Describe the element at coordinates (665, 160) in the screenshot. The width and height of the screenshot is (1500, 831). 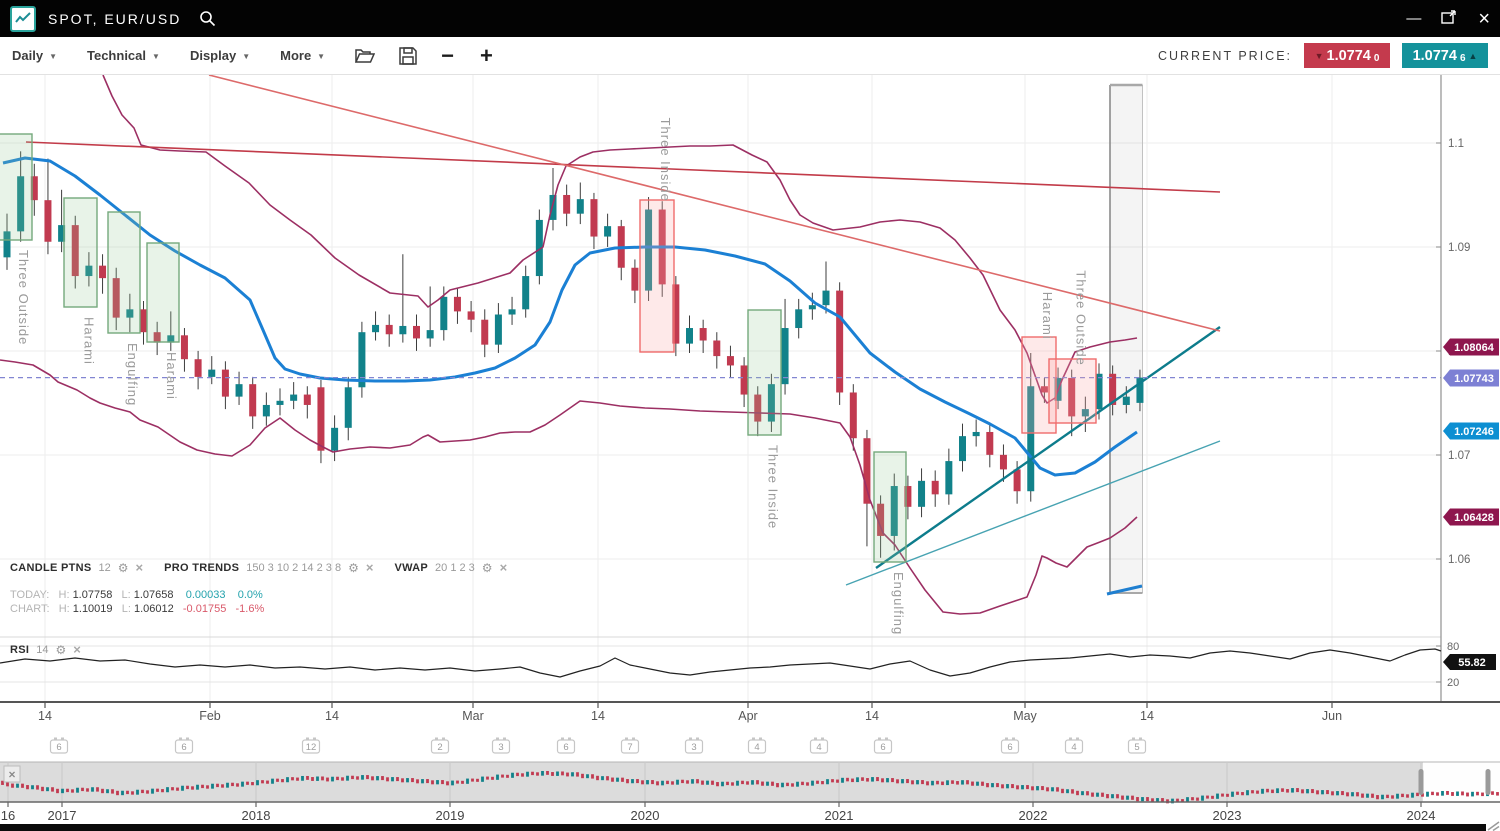
I see `pattern-label: Three Inside` at that location.